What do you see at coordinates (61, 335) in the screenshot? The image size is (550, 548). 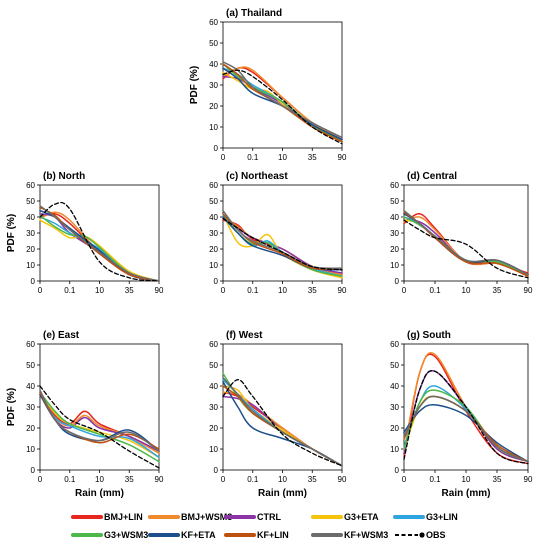 I see `panel-title: (e) East` at bounding box center [61, 335].